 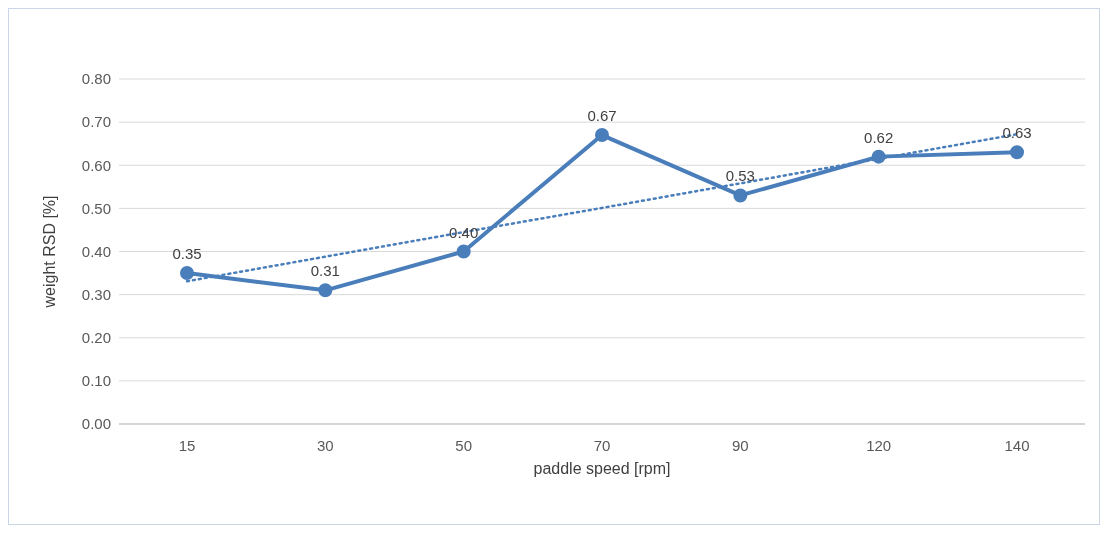 I want to click on data-label: 0.62, so click(x=879, y=137).